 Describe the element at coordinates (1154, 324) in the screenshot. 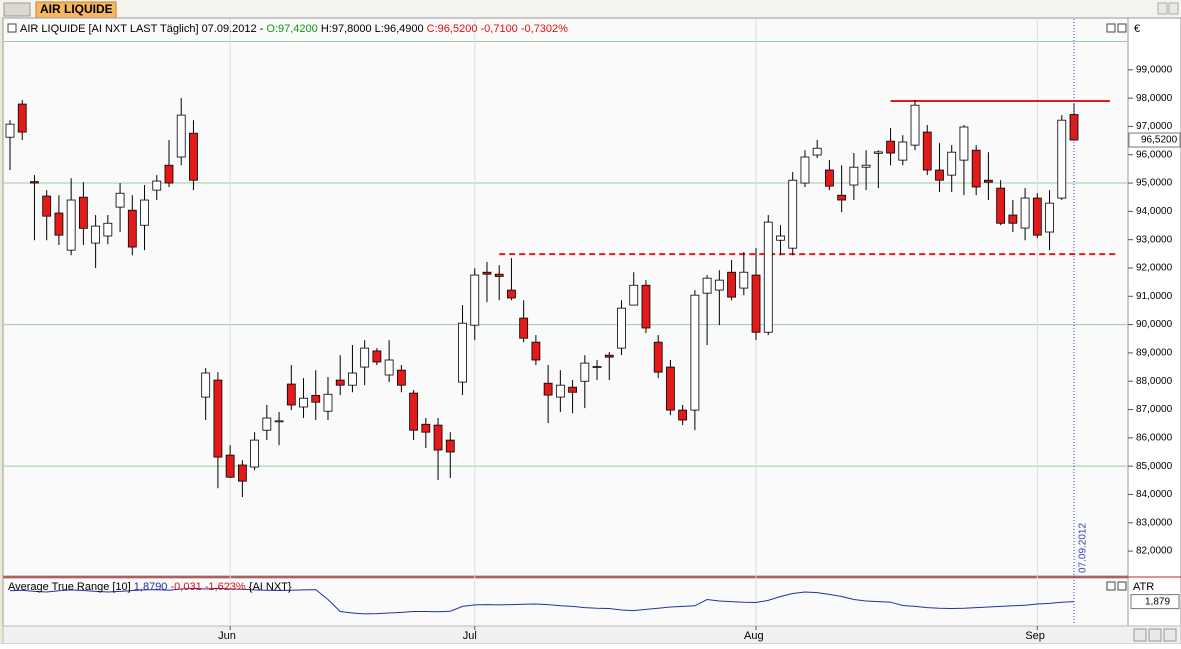

I see `y-tick-label: 90,0000` at that location.